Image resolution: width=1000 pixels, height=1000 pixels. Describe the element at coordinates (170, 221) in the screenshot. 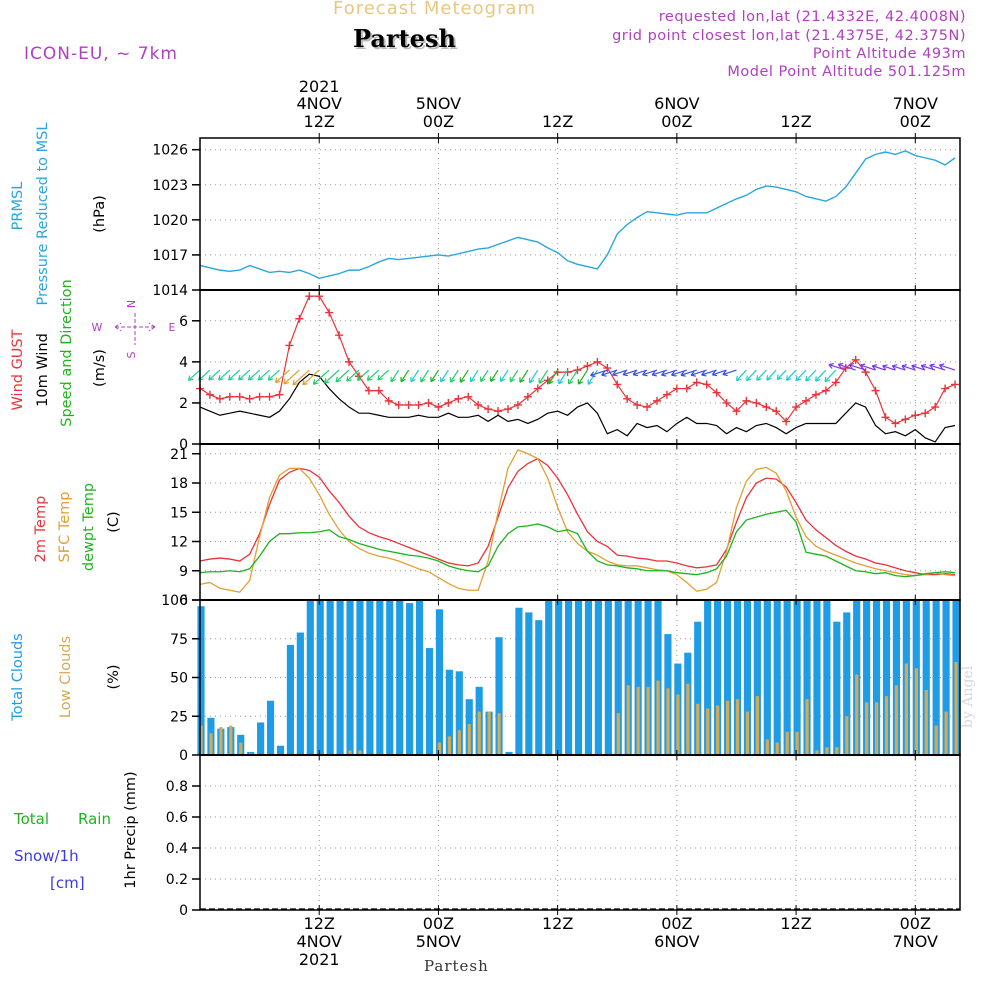

I see `pressure-ytick-label: 1020` at that location.